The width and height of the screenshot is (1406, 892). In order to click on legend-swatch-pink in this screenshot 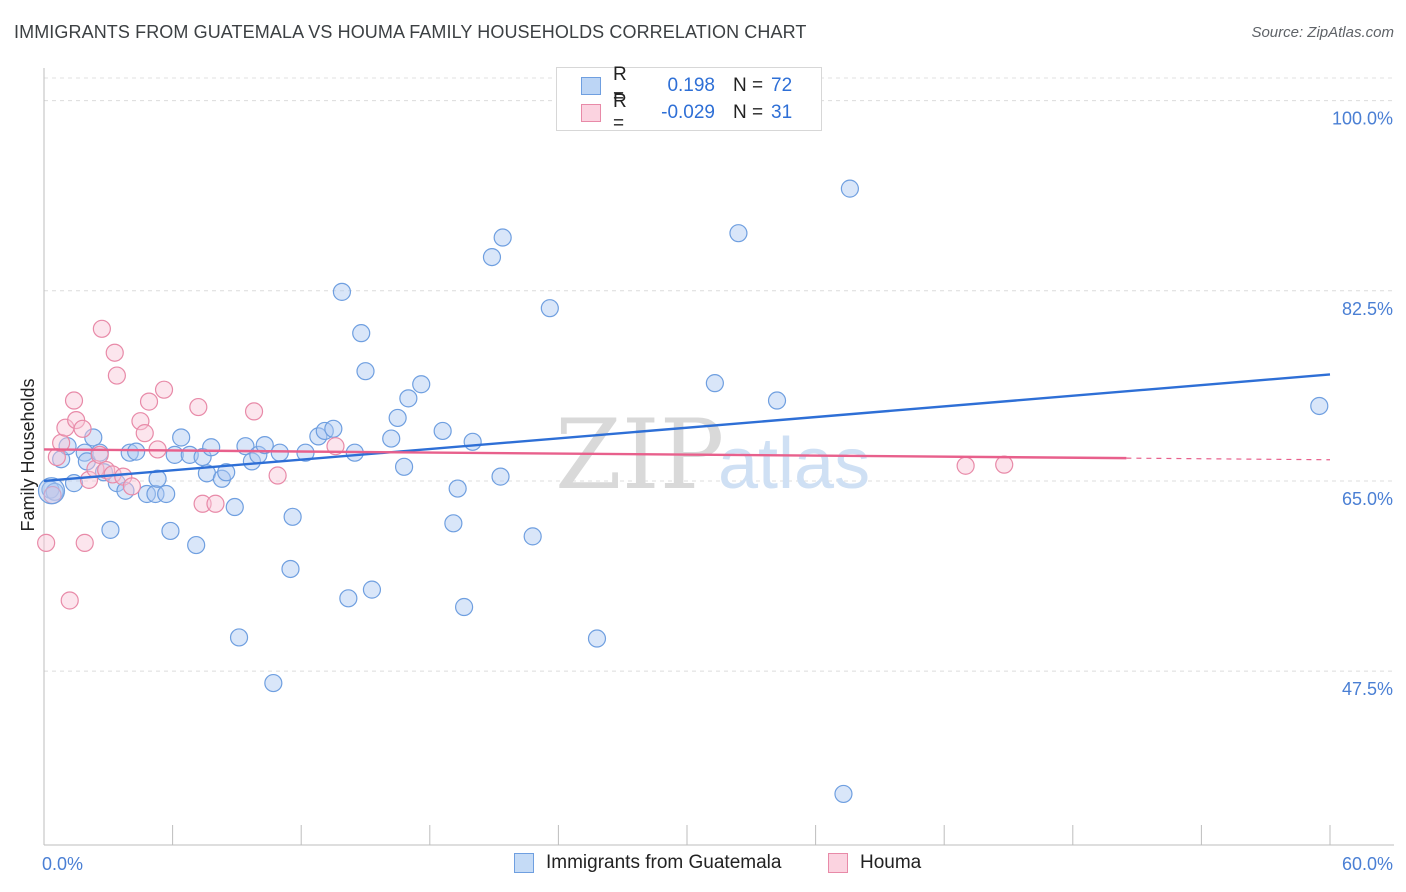, I will do `click(591, 113)`.